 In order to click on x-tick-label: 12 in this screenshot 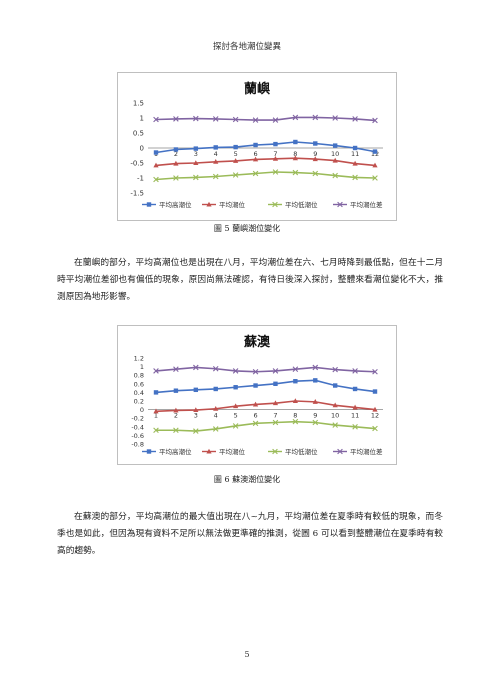, I will do `click(375, 416)`.